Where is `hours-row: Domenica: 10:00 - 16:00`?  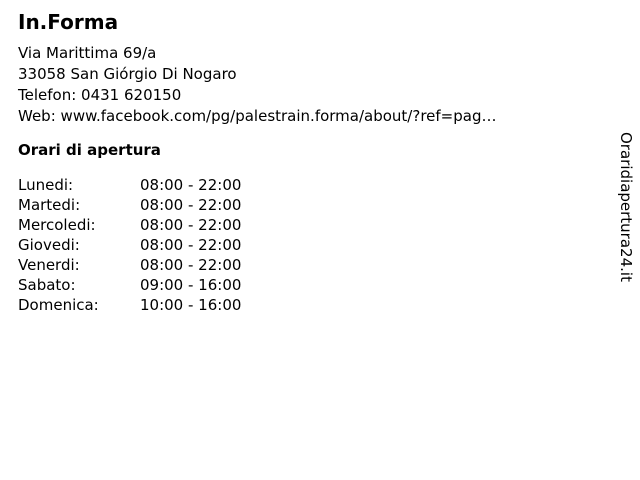
hours-row: Domenica: 10:00 - 16:00 is located at coordinates (308, 305).